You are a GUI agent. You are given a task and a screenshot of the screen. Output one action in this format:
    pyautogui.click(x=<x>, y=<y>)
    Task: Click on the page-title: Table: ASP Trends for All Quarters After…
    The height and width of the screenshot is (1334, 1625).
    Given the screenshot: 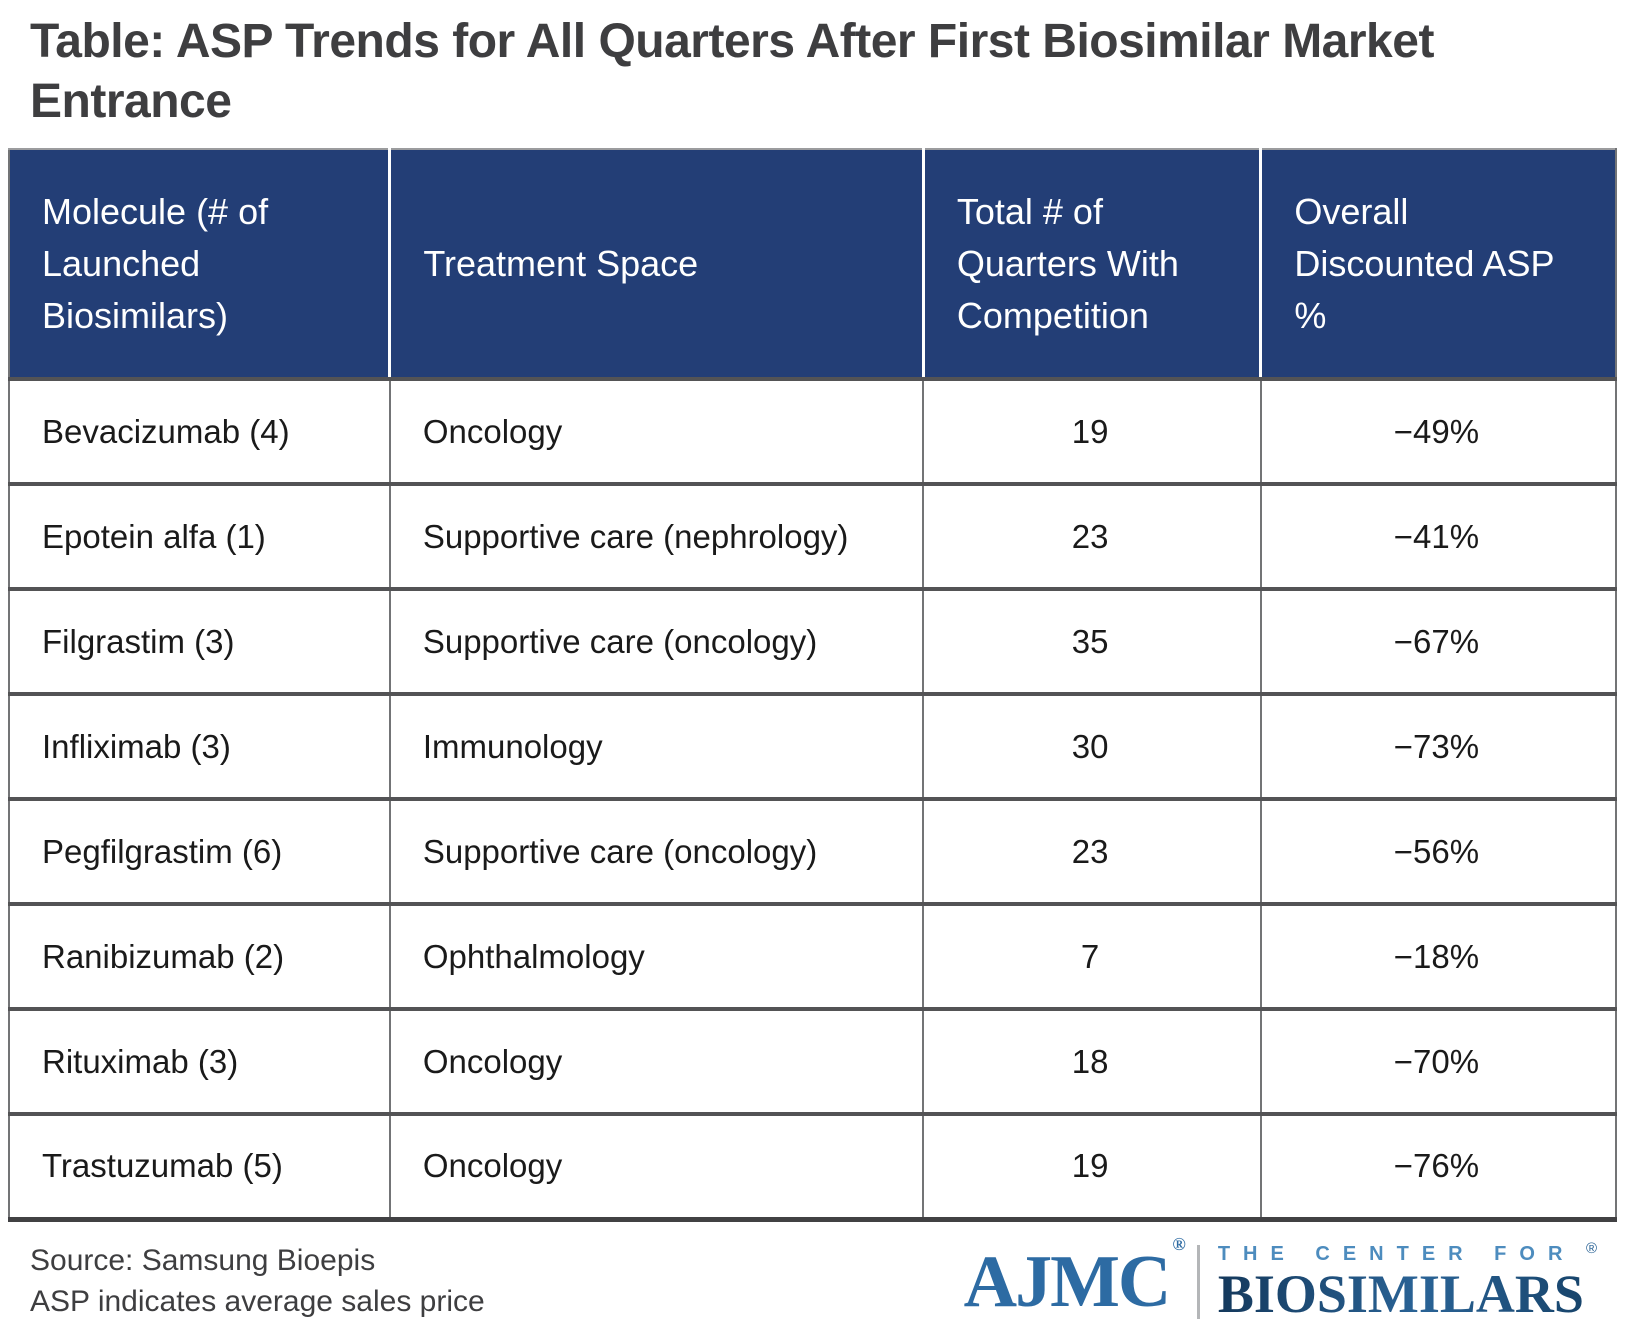 What is the action you would take?
    pyautogui.click(x=732, y=71)
    